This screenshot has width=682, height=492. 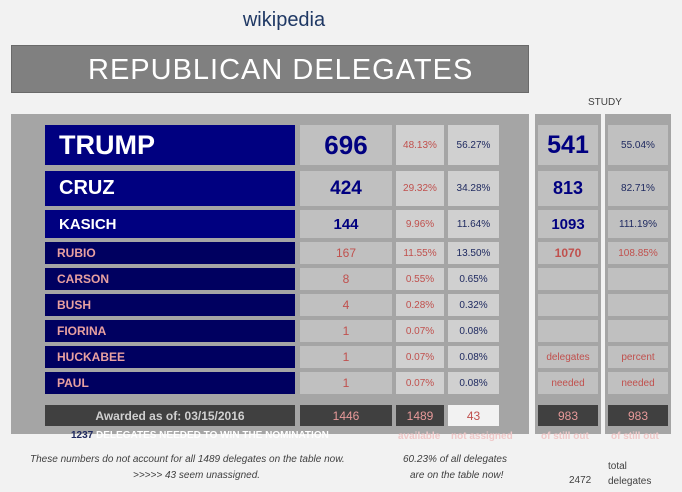 What do you see at coordinates (346, 331) in the screenshot?
I see `delegates-fiorina: 1` at bounding box center [346, 331].